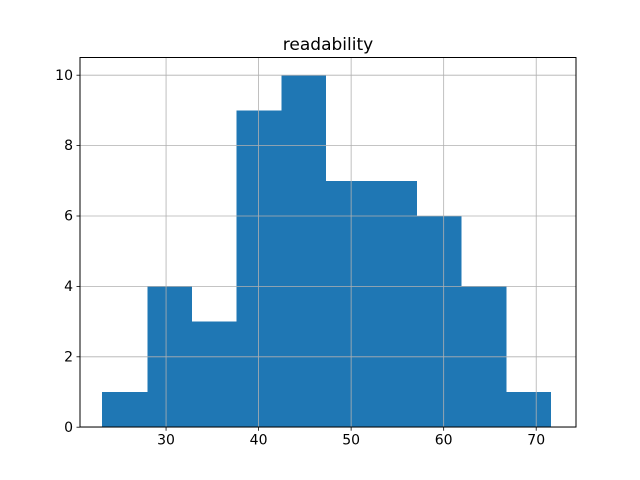  What do you see at coordinates (351, 441) in the screenshot?
I see `x-tick-label: 50` at bounding box center [351, 441].